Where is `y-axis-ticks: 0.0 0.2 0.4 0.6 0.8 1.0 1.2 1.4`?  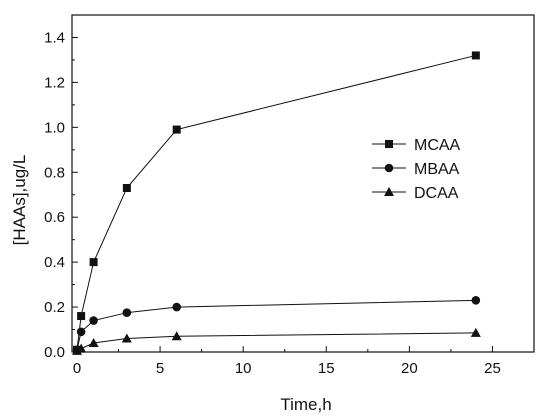
y-axis-ticks: 0.0 0.2 0.4 0.6 0.8 1.0 1.2 1.4 is located at coordinates (61, 195).